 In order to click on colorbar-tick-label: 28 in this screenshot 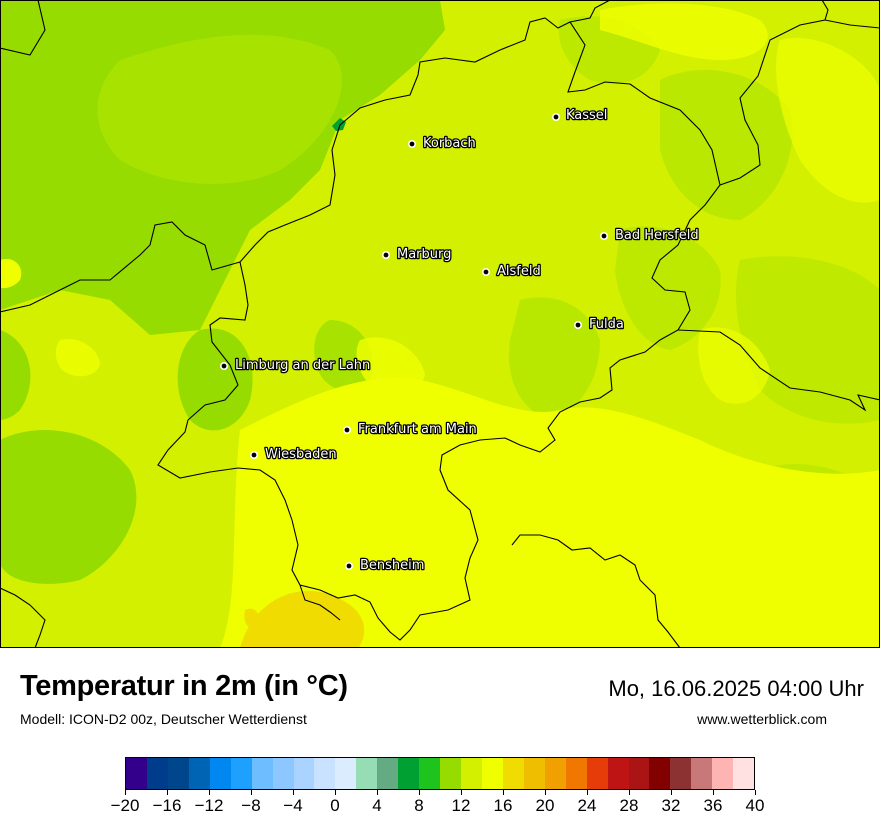, I will do `click(629, 805)`.